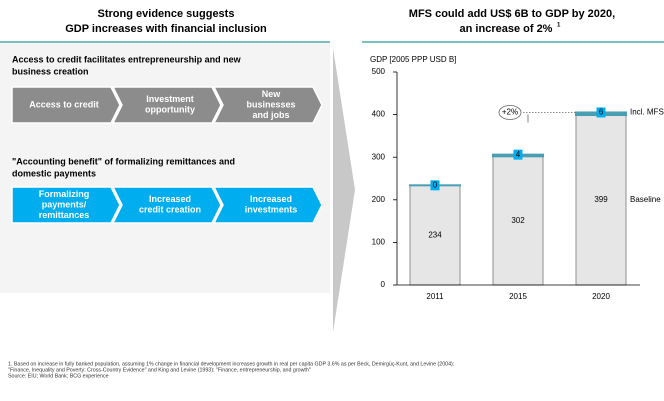  What do you see at coordinates (170, 99) in the screenshot?
I see `chevron-label: Investment` at bounding box center [170, 99].